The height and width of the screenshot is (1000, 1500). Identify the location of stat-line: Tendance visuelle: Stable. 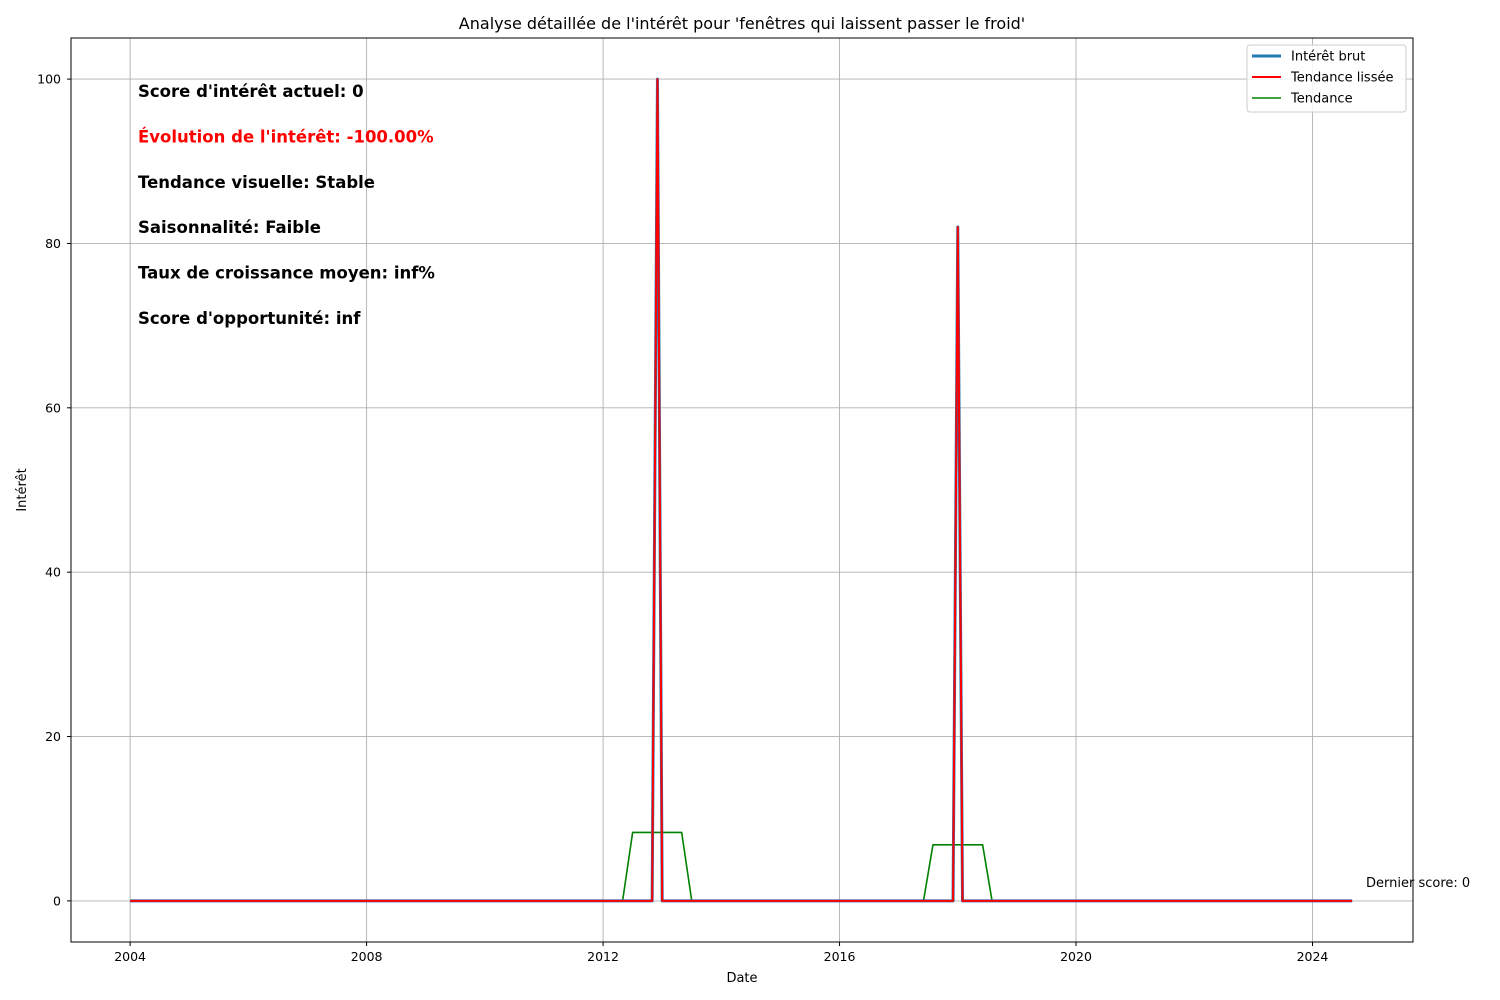
(256, 182).